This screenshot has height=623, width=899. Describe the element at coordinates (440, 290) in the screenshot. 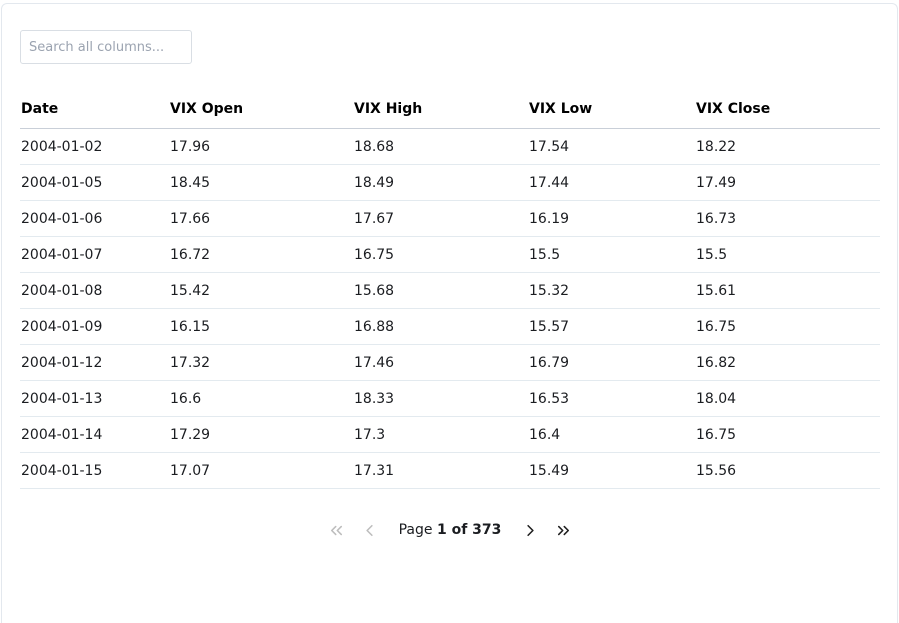

I see `table-cell: 15.68` at that location.